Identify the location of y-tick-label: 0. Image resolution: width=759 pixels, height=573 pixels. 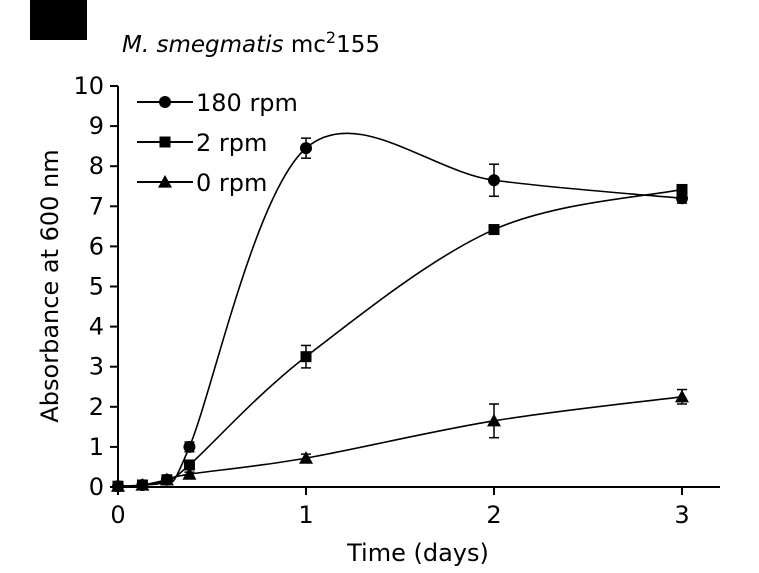
(96, 487).